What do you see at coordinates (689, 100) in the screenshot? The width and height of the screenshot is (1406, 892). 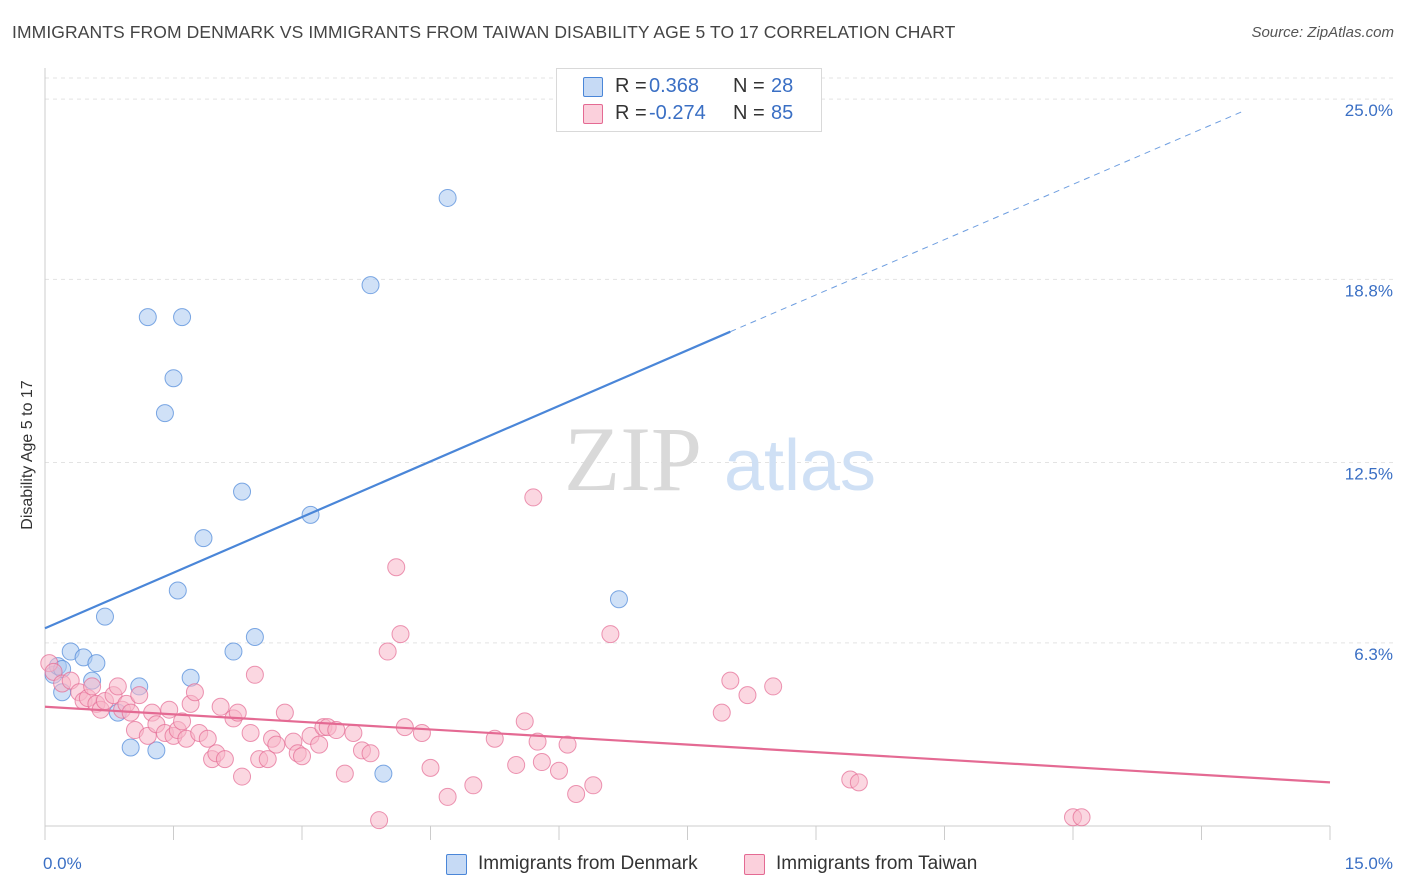 I see `stats-legend: R = 0.368 N = 28 R = -0.274 N = 85` at bounding box center [689, 100].